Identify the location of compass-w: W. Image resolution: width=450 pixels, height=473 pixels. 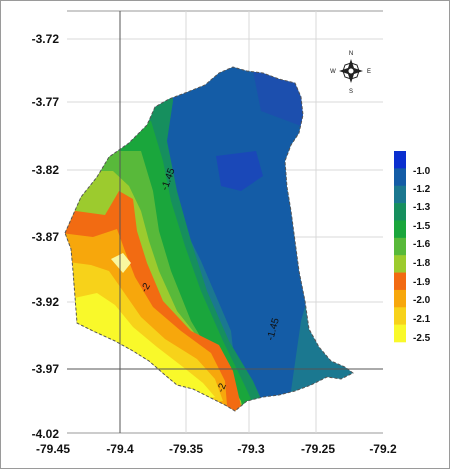
(333, 72).